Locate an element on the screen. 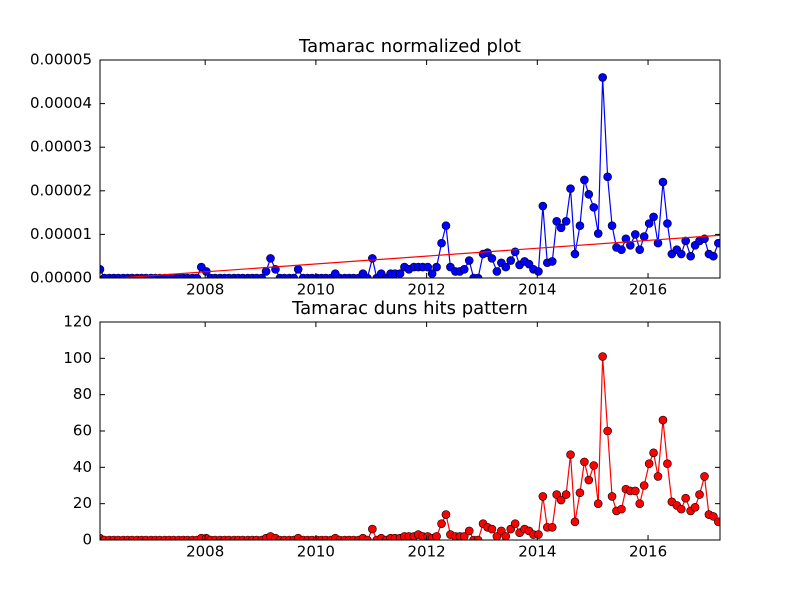 The width and height of the screenshot is (800, 600). y-tick-label: 60 is located at coordinates (82, 431).